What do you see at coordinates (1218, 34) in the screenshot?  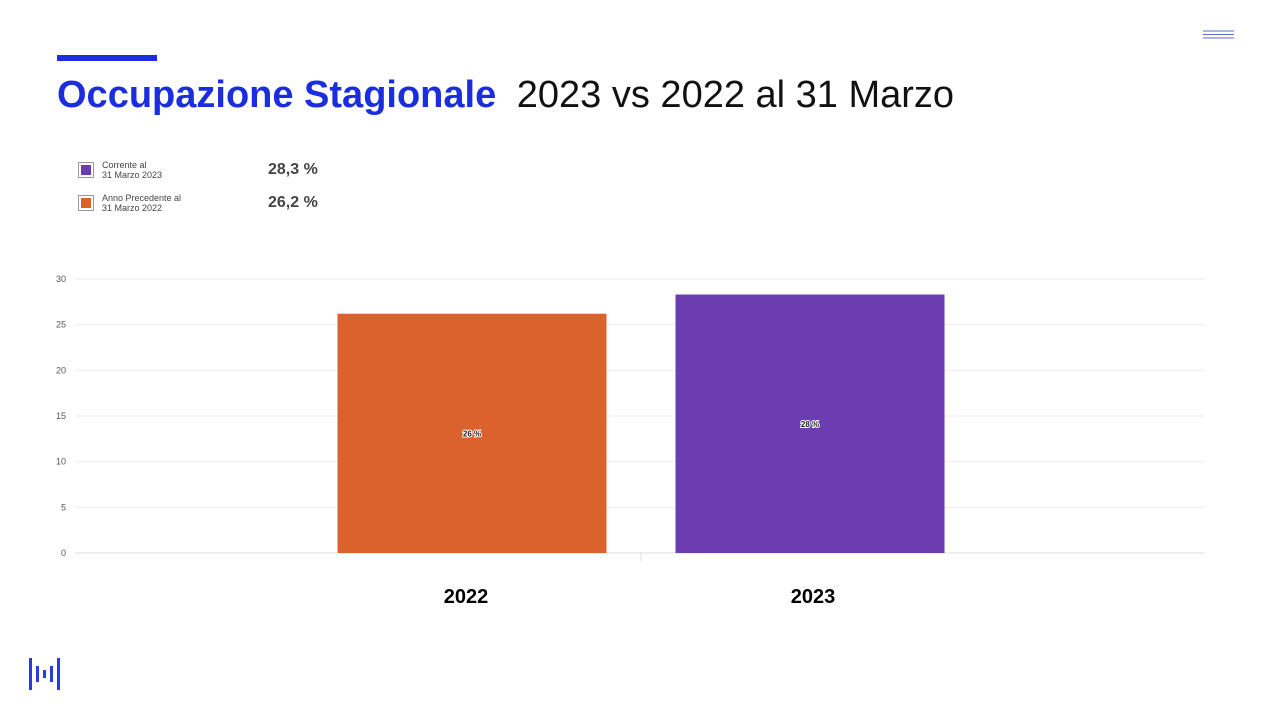 I see `menu-icon` at bounding box center [1218, 34].